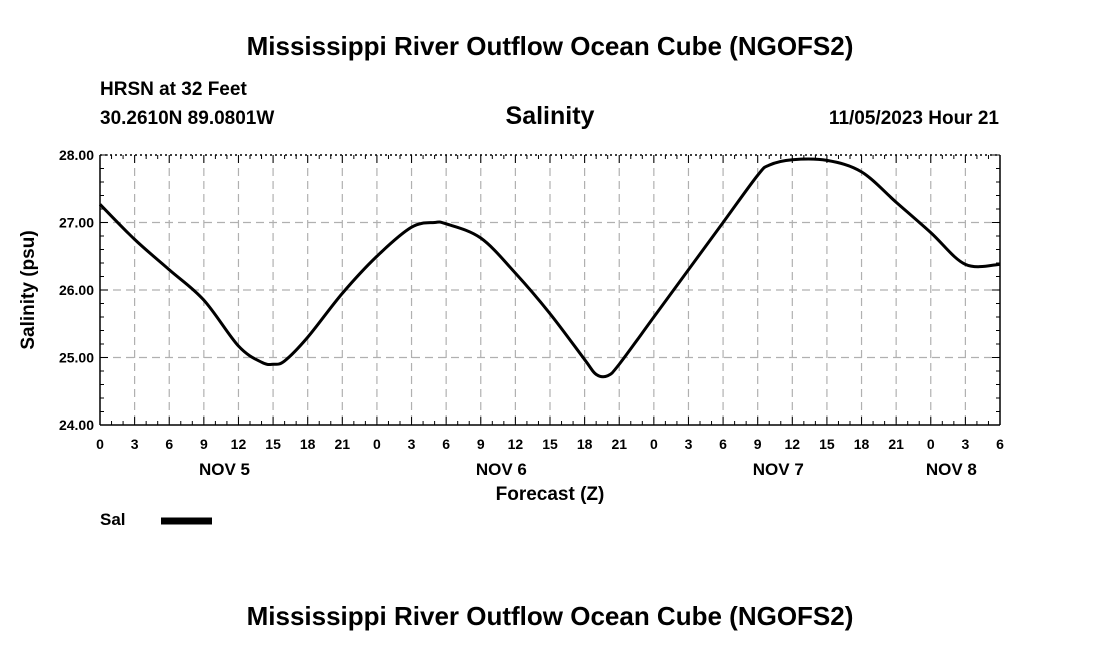 Image resolution: width=1100 pixels, height=650 pixels. What do you see at coordinates (76, 290) in the screenshot?
I see `y-tick-label: 26.00` at bounding box center [76, 290].